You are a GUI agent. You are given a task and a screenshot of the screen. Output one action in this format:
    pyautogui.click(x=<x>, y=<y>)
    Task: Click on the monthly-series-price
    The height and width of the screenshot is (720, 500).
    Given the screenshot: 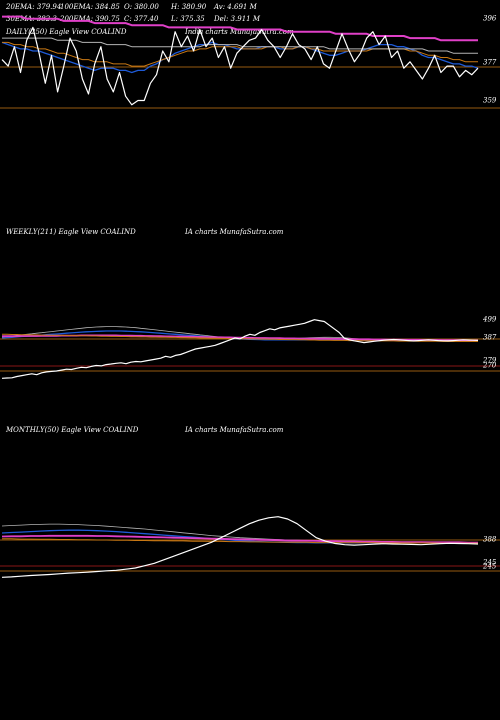 What is the action you would take?
    pyautogui.click(x=240, y=547)
    